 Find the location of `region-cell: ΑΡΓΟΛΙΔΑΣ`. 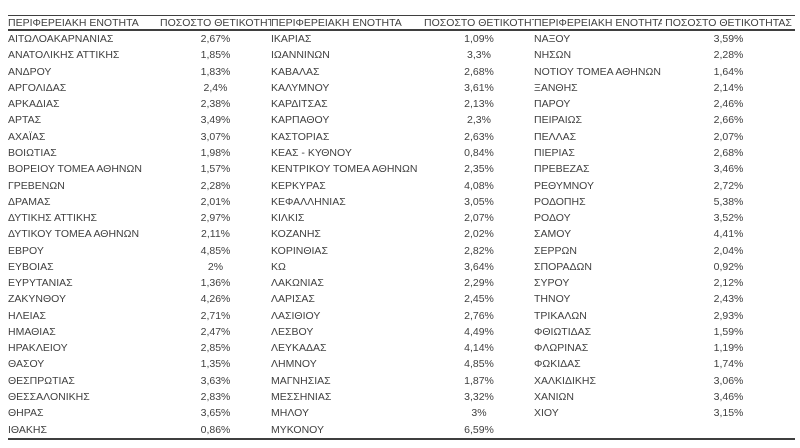

region-cell: ΑΡΓΟΛΙΔΑΣ is located at coordinates (37, 87).